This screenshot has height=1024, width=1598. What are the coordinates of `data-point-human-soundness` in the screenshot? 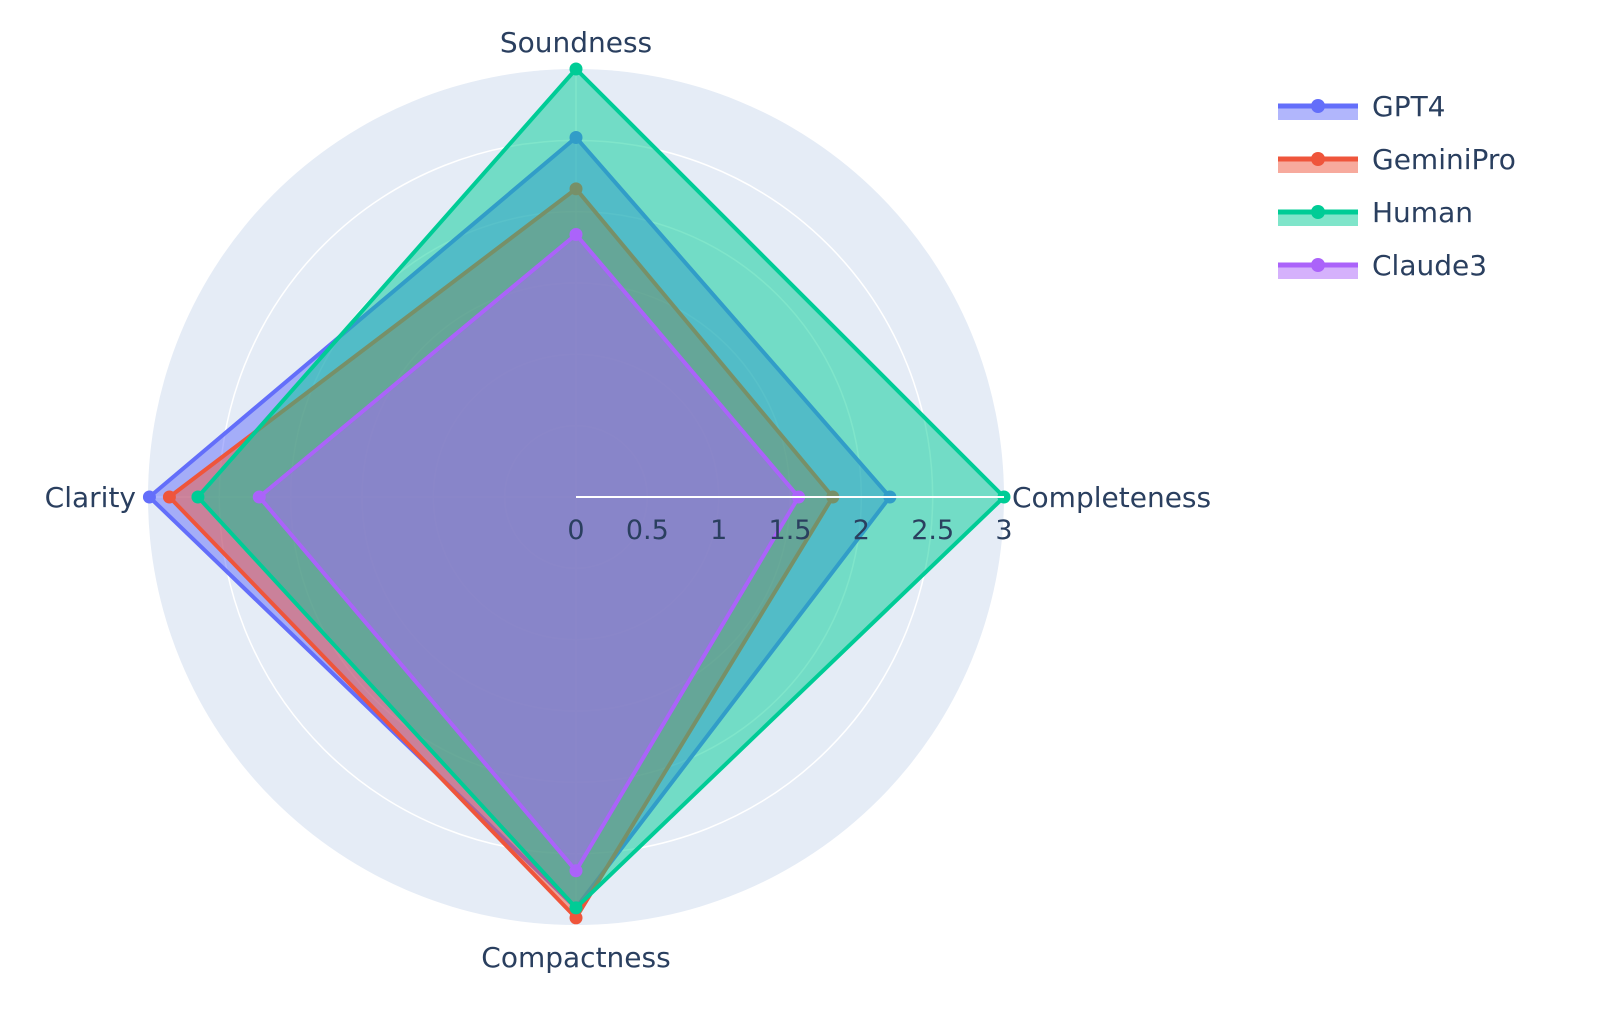 It's located at (576, 69).